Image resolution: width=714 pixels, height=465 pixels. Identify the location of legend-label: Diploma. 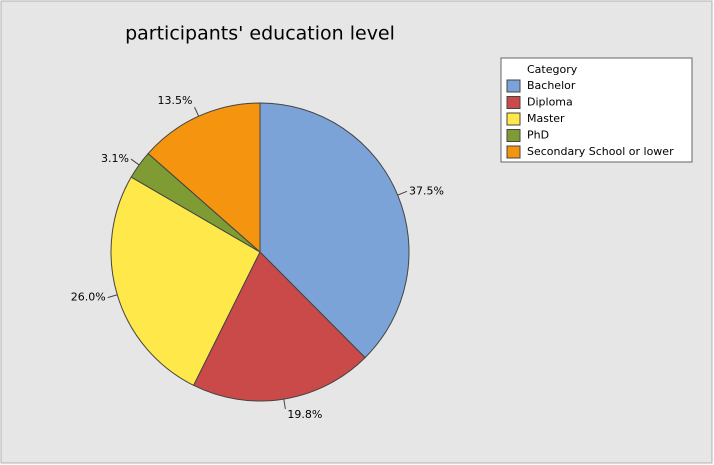
(550, 102).